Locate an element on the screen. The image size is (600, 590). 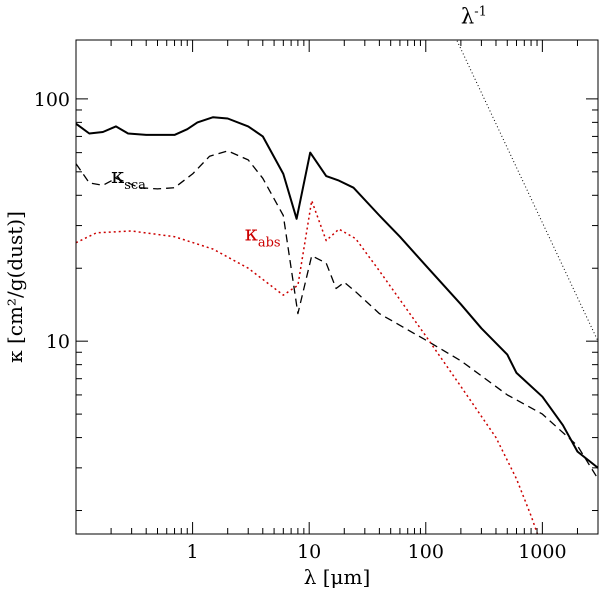
annotation-lambda: λ-1 is located at coordinates (474, 16).